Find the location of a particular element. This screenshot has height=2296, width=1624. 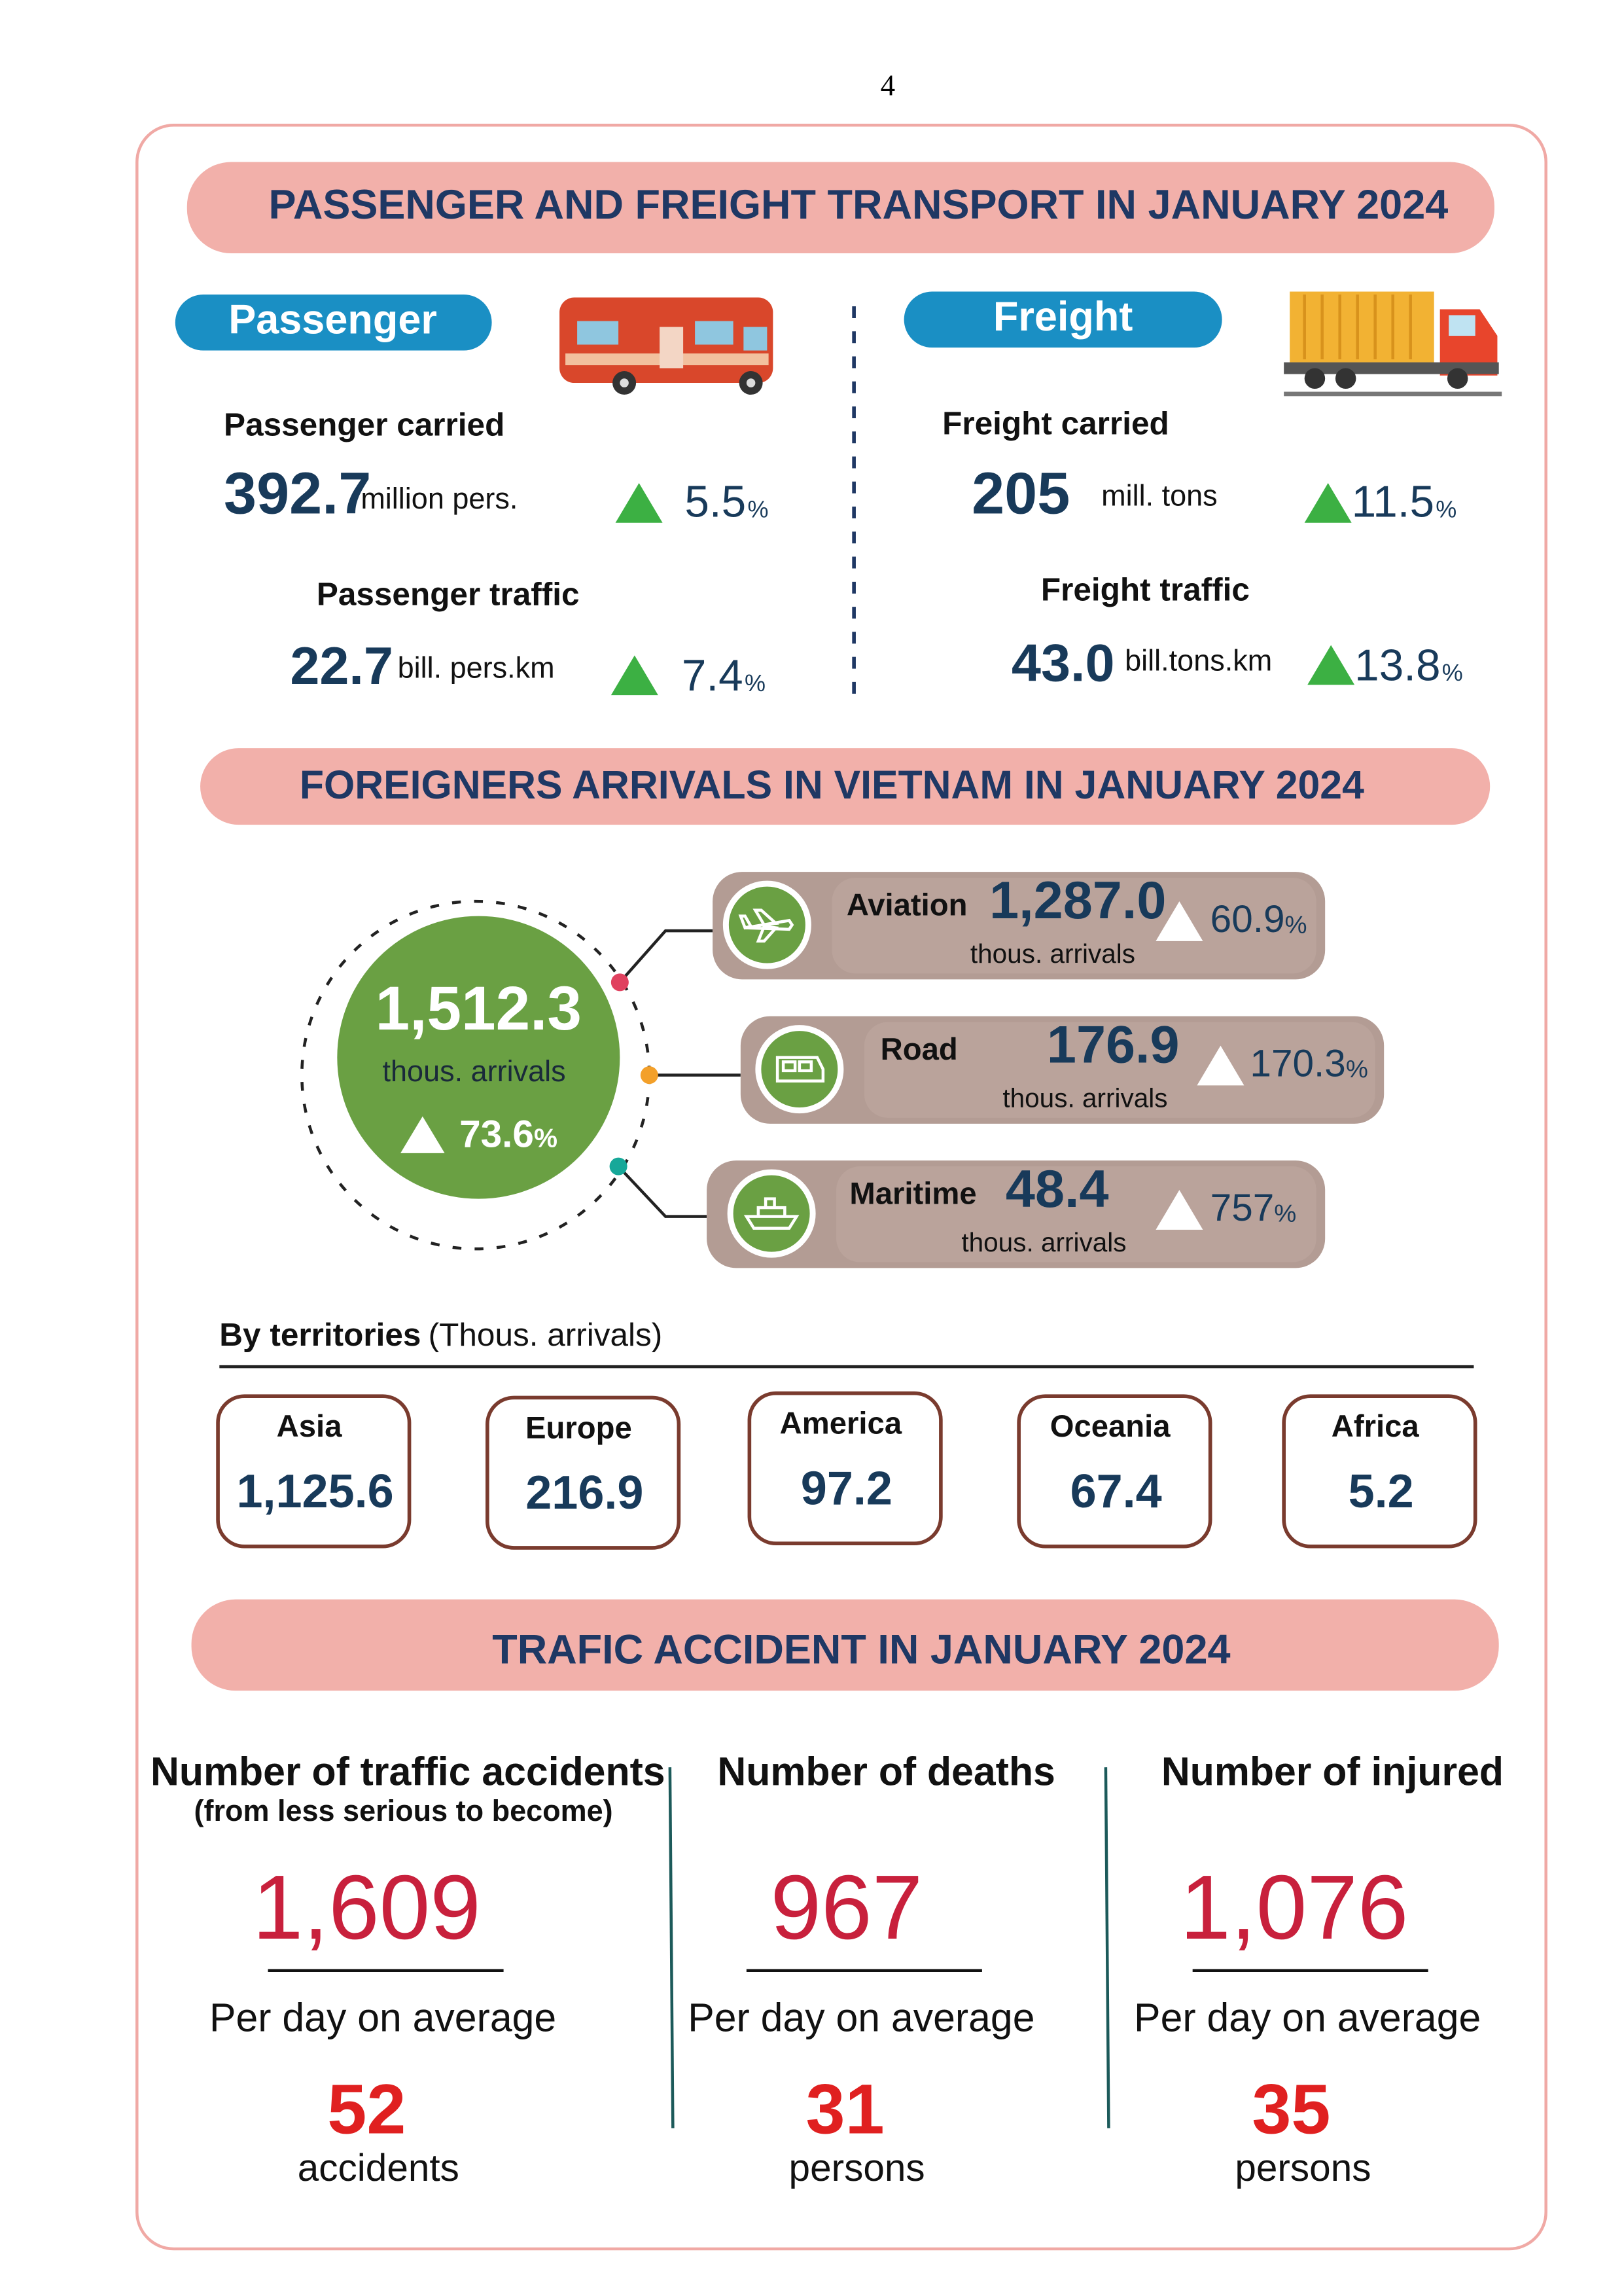

total-value: 1,512.3 is located at coordinates (479, 1008).